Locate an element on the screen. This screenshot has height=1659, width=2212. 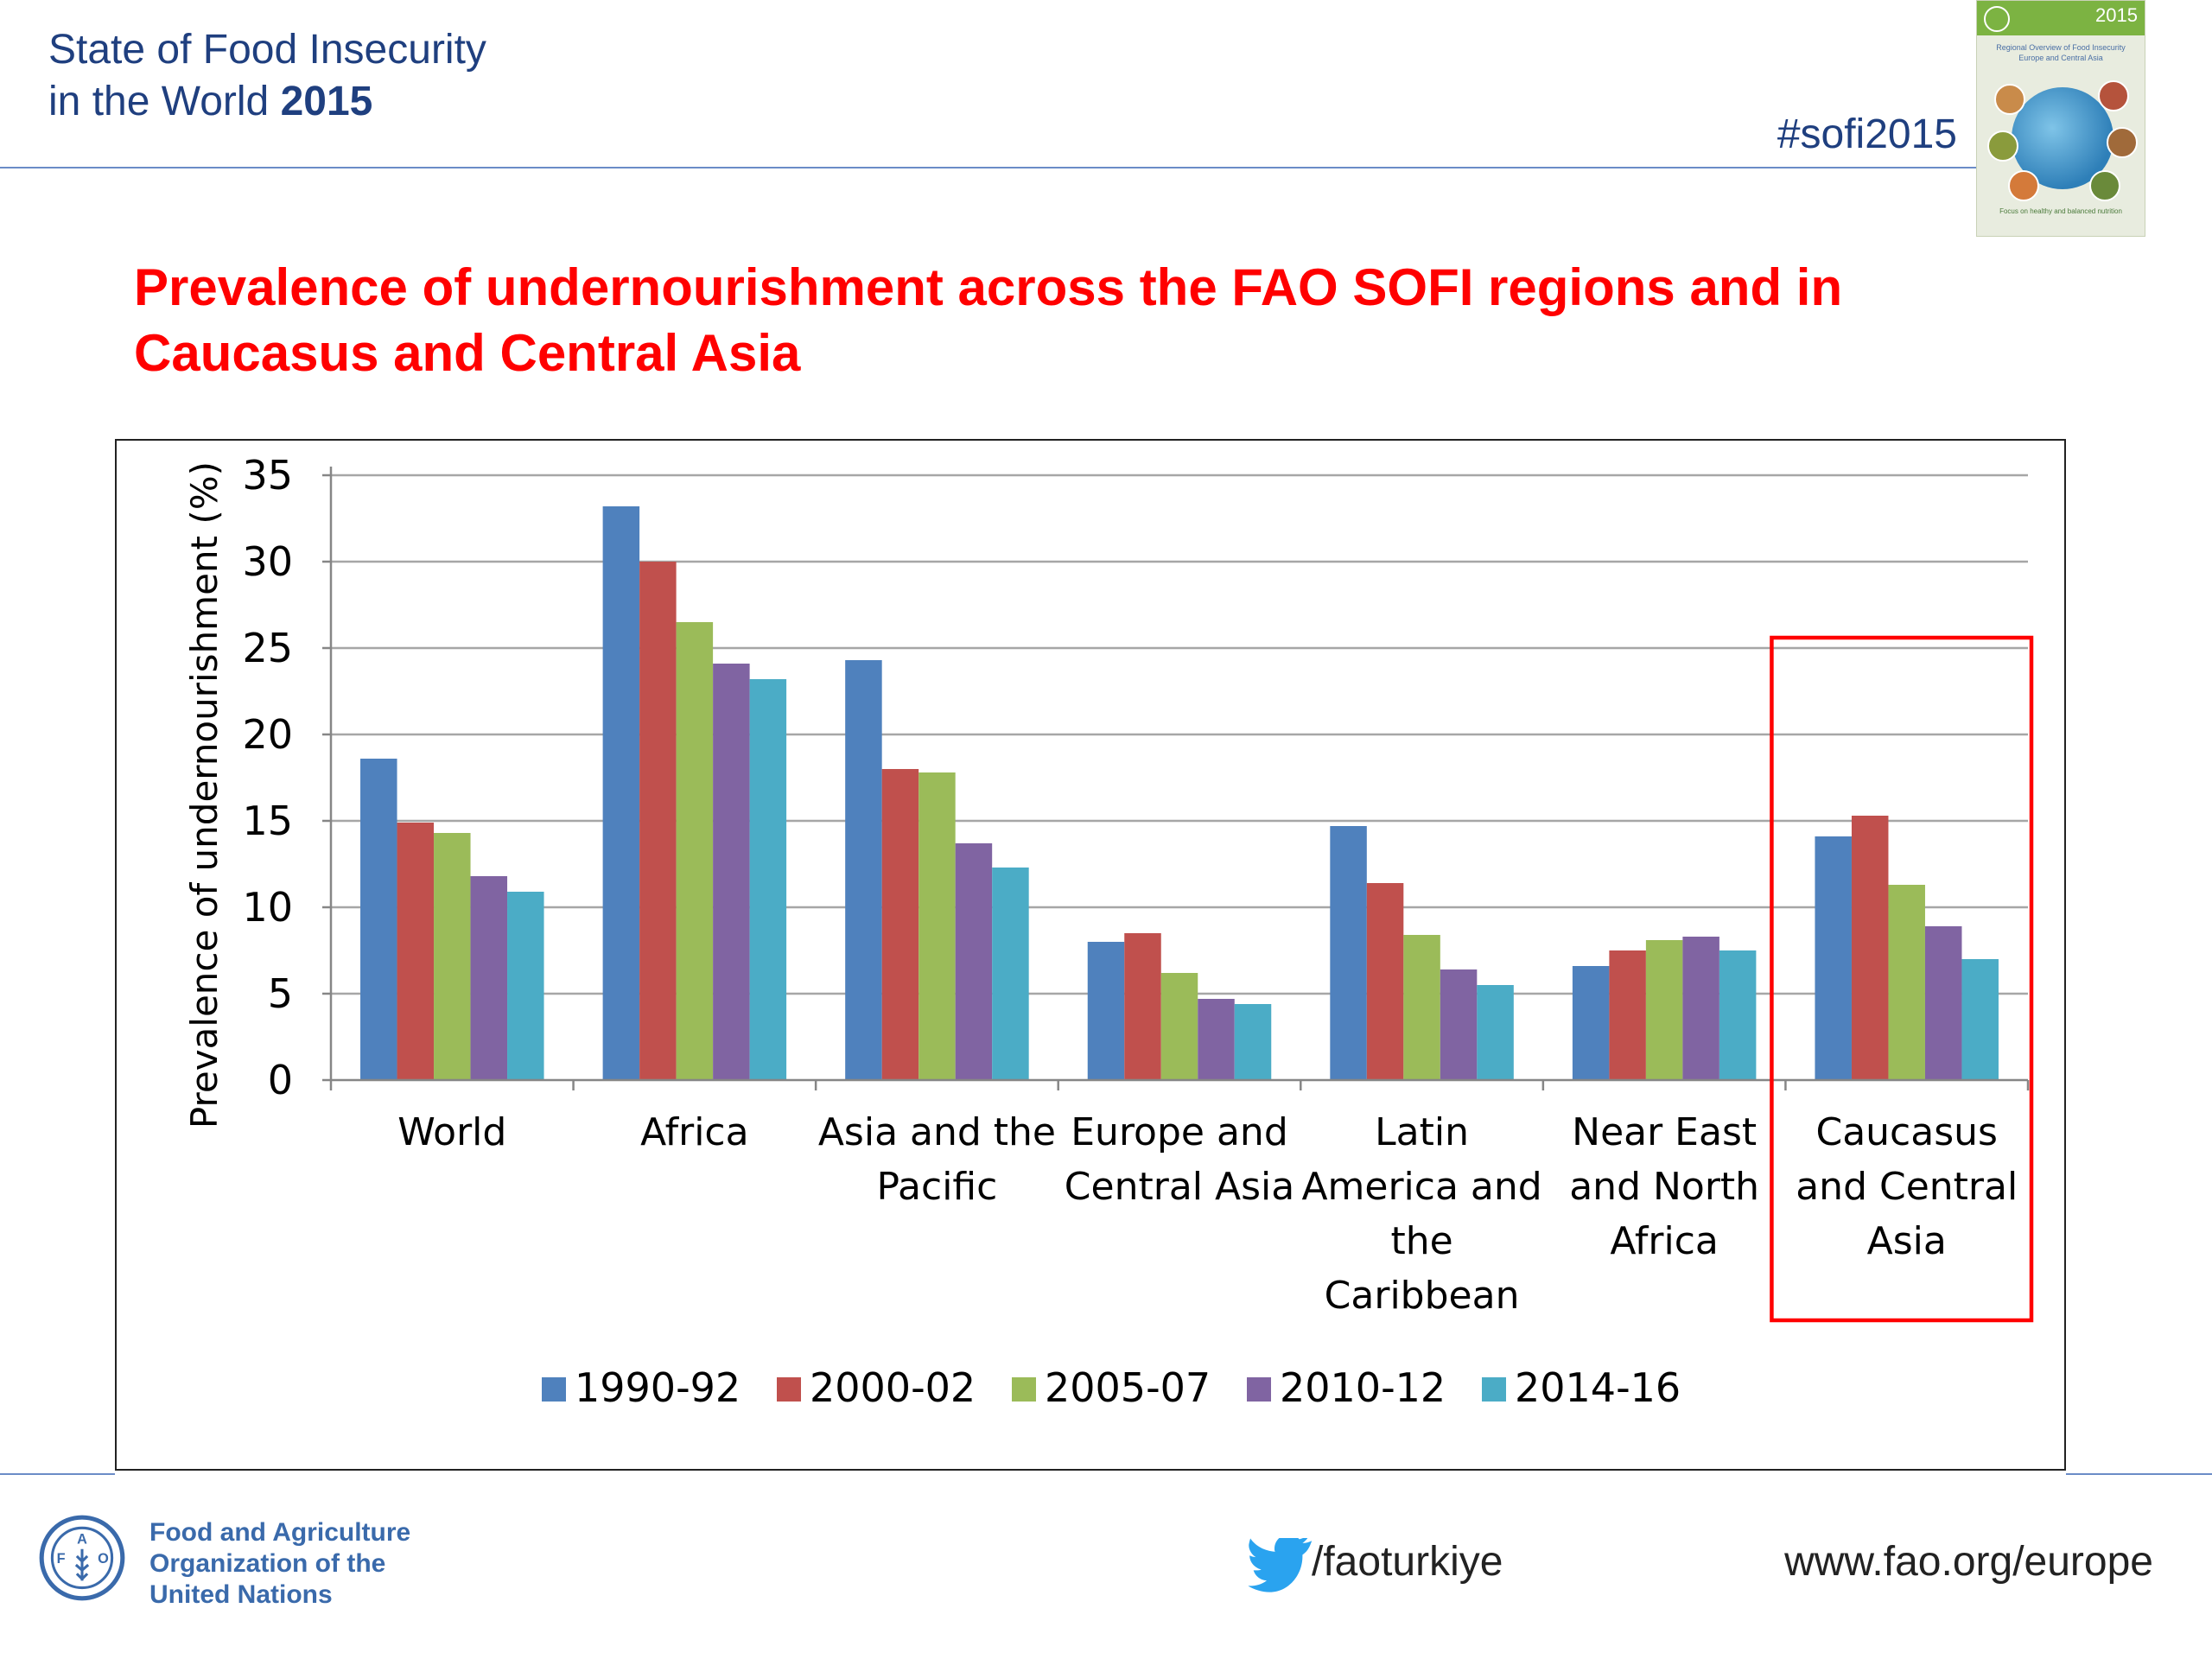
website-link: www.fao.org/europe is located at coordinates (1968, 1562).